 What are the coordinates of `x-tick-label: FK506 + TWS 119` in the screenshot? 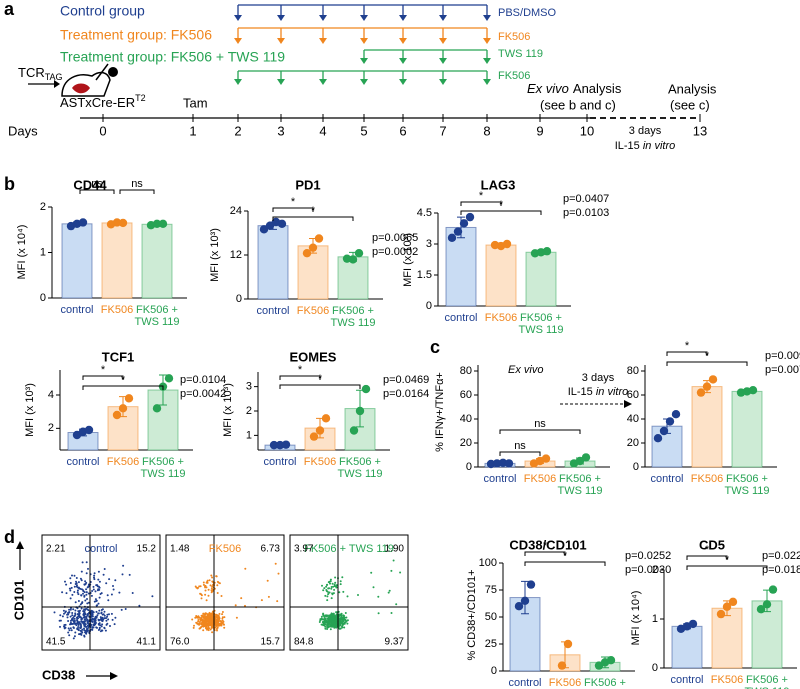 It's located at (157, 316).